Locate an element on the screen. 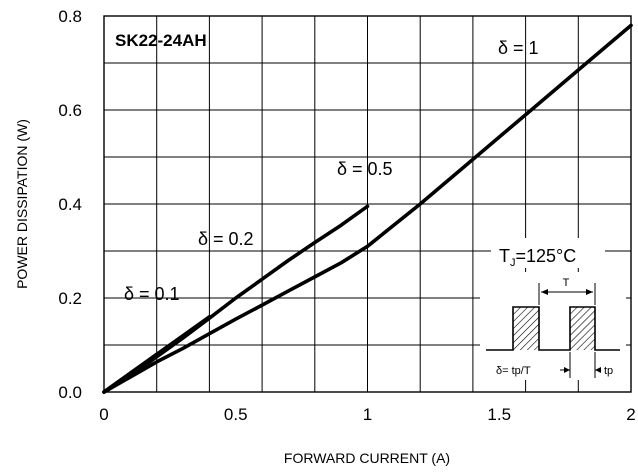 Image resolution: width=638 pixels, height=475 pixels. pulse-1-hatch is located at coordinates (526, 328).